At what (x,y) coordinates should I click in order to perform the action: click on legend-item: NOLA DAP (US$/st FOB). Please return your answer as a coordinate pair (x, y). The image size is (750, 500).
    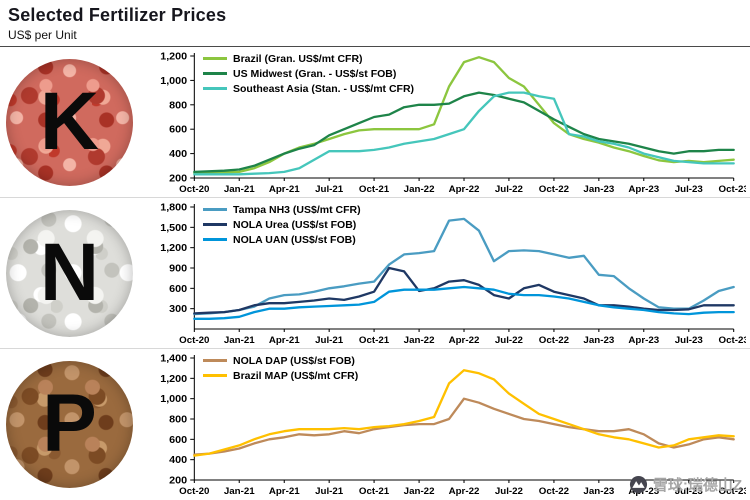
    Looking at the image, I should click on (280, 360).